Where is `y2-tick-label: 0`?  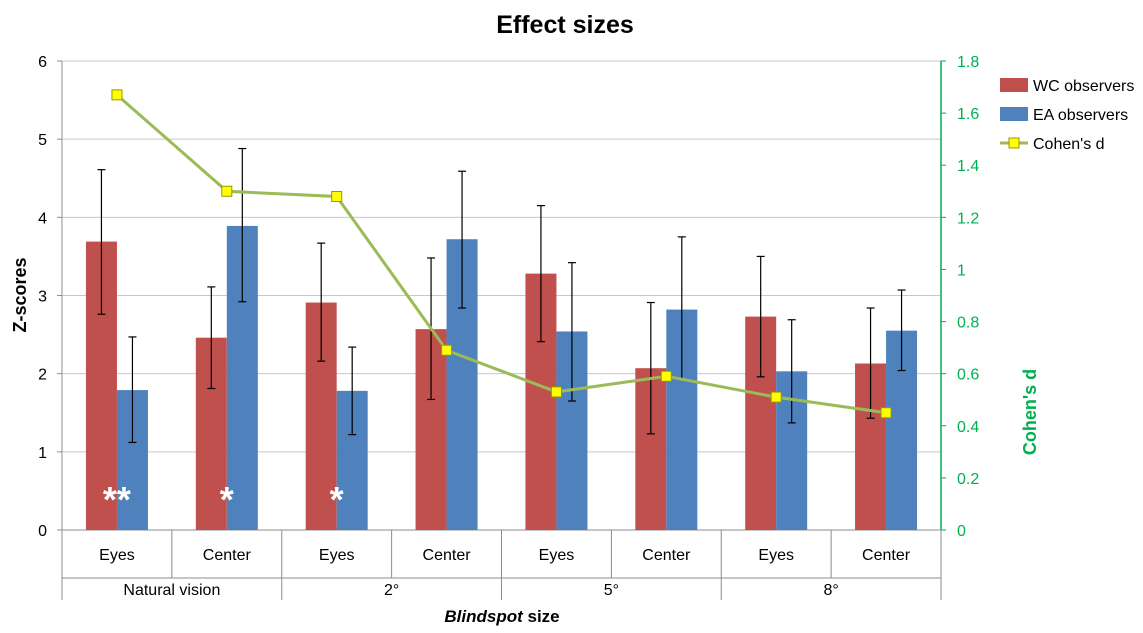 y2-tick-label: 0 is located at coordinates (961, 531).